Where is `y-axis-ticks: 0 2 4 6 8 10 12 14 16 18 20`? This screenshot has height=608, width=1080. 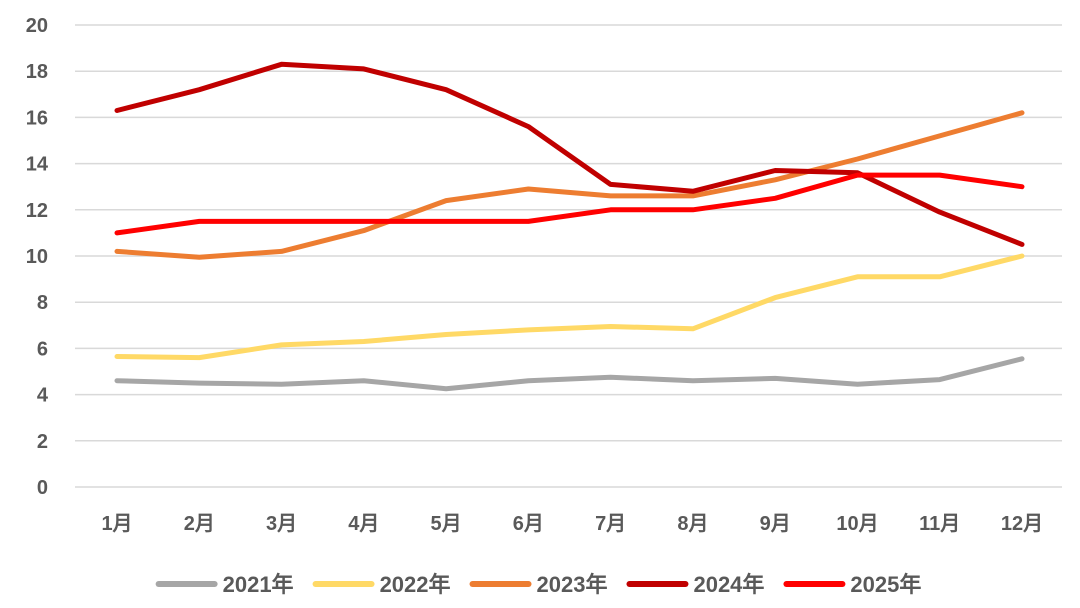
y-axis-ticks: 0 2 4 6 8 10 12 14 16 18 20 is located at coordinates (37, 257).